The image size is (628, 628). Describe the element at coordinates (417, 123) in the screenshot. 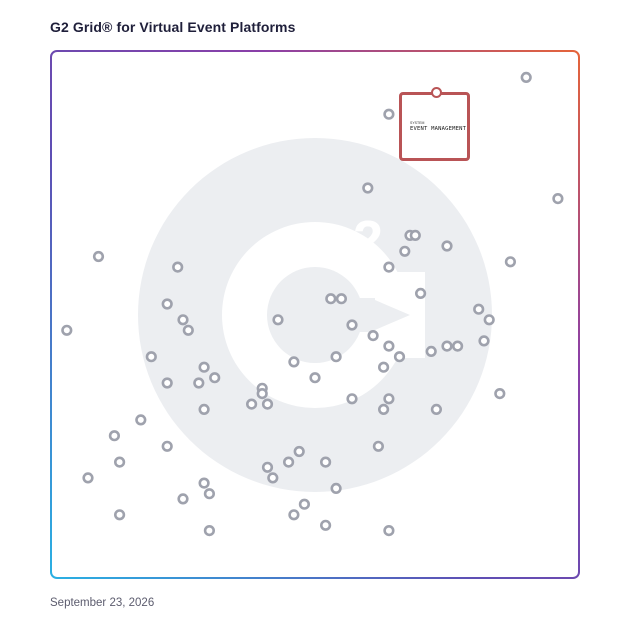

I see `highlight-brand-label: SYSTEM` at that location.